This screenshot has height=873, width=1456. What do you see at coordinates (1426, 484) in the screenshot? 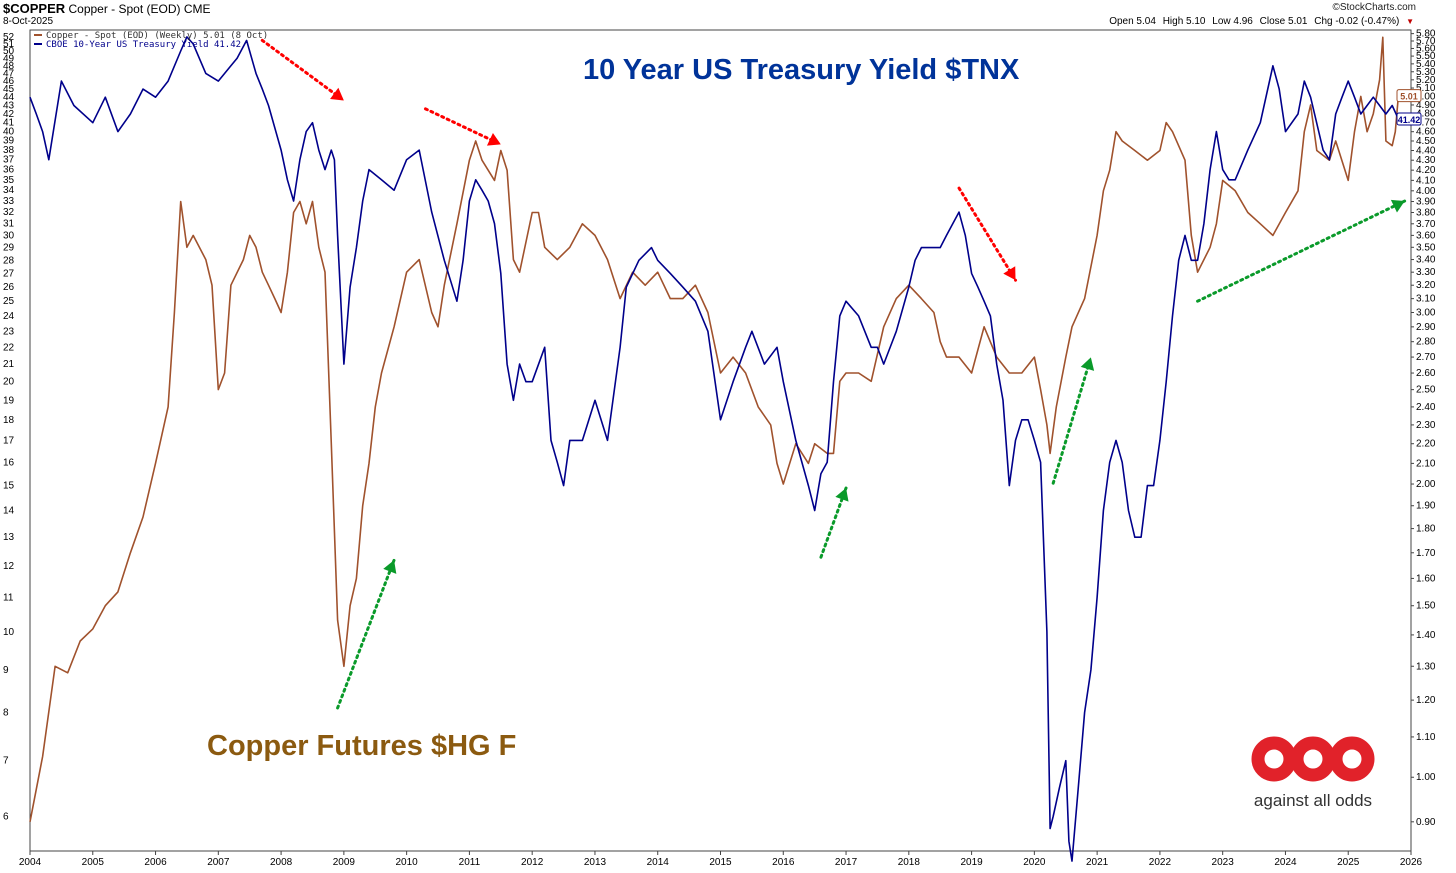
I see `right-tick-label: 2.00` at bounding box center [1426, 484].